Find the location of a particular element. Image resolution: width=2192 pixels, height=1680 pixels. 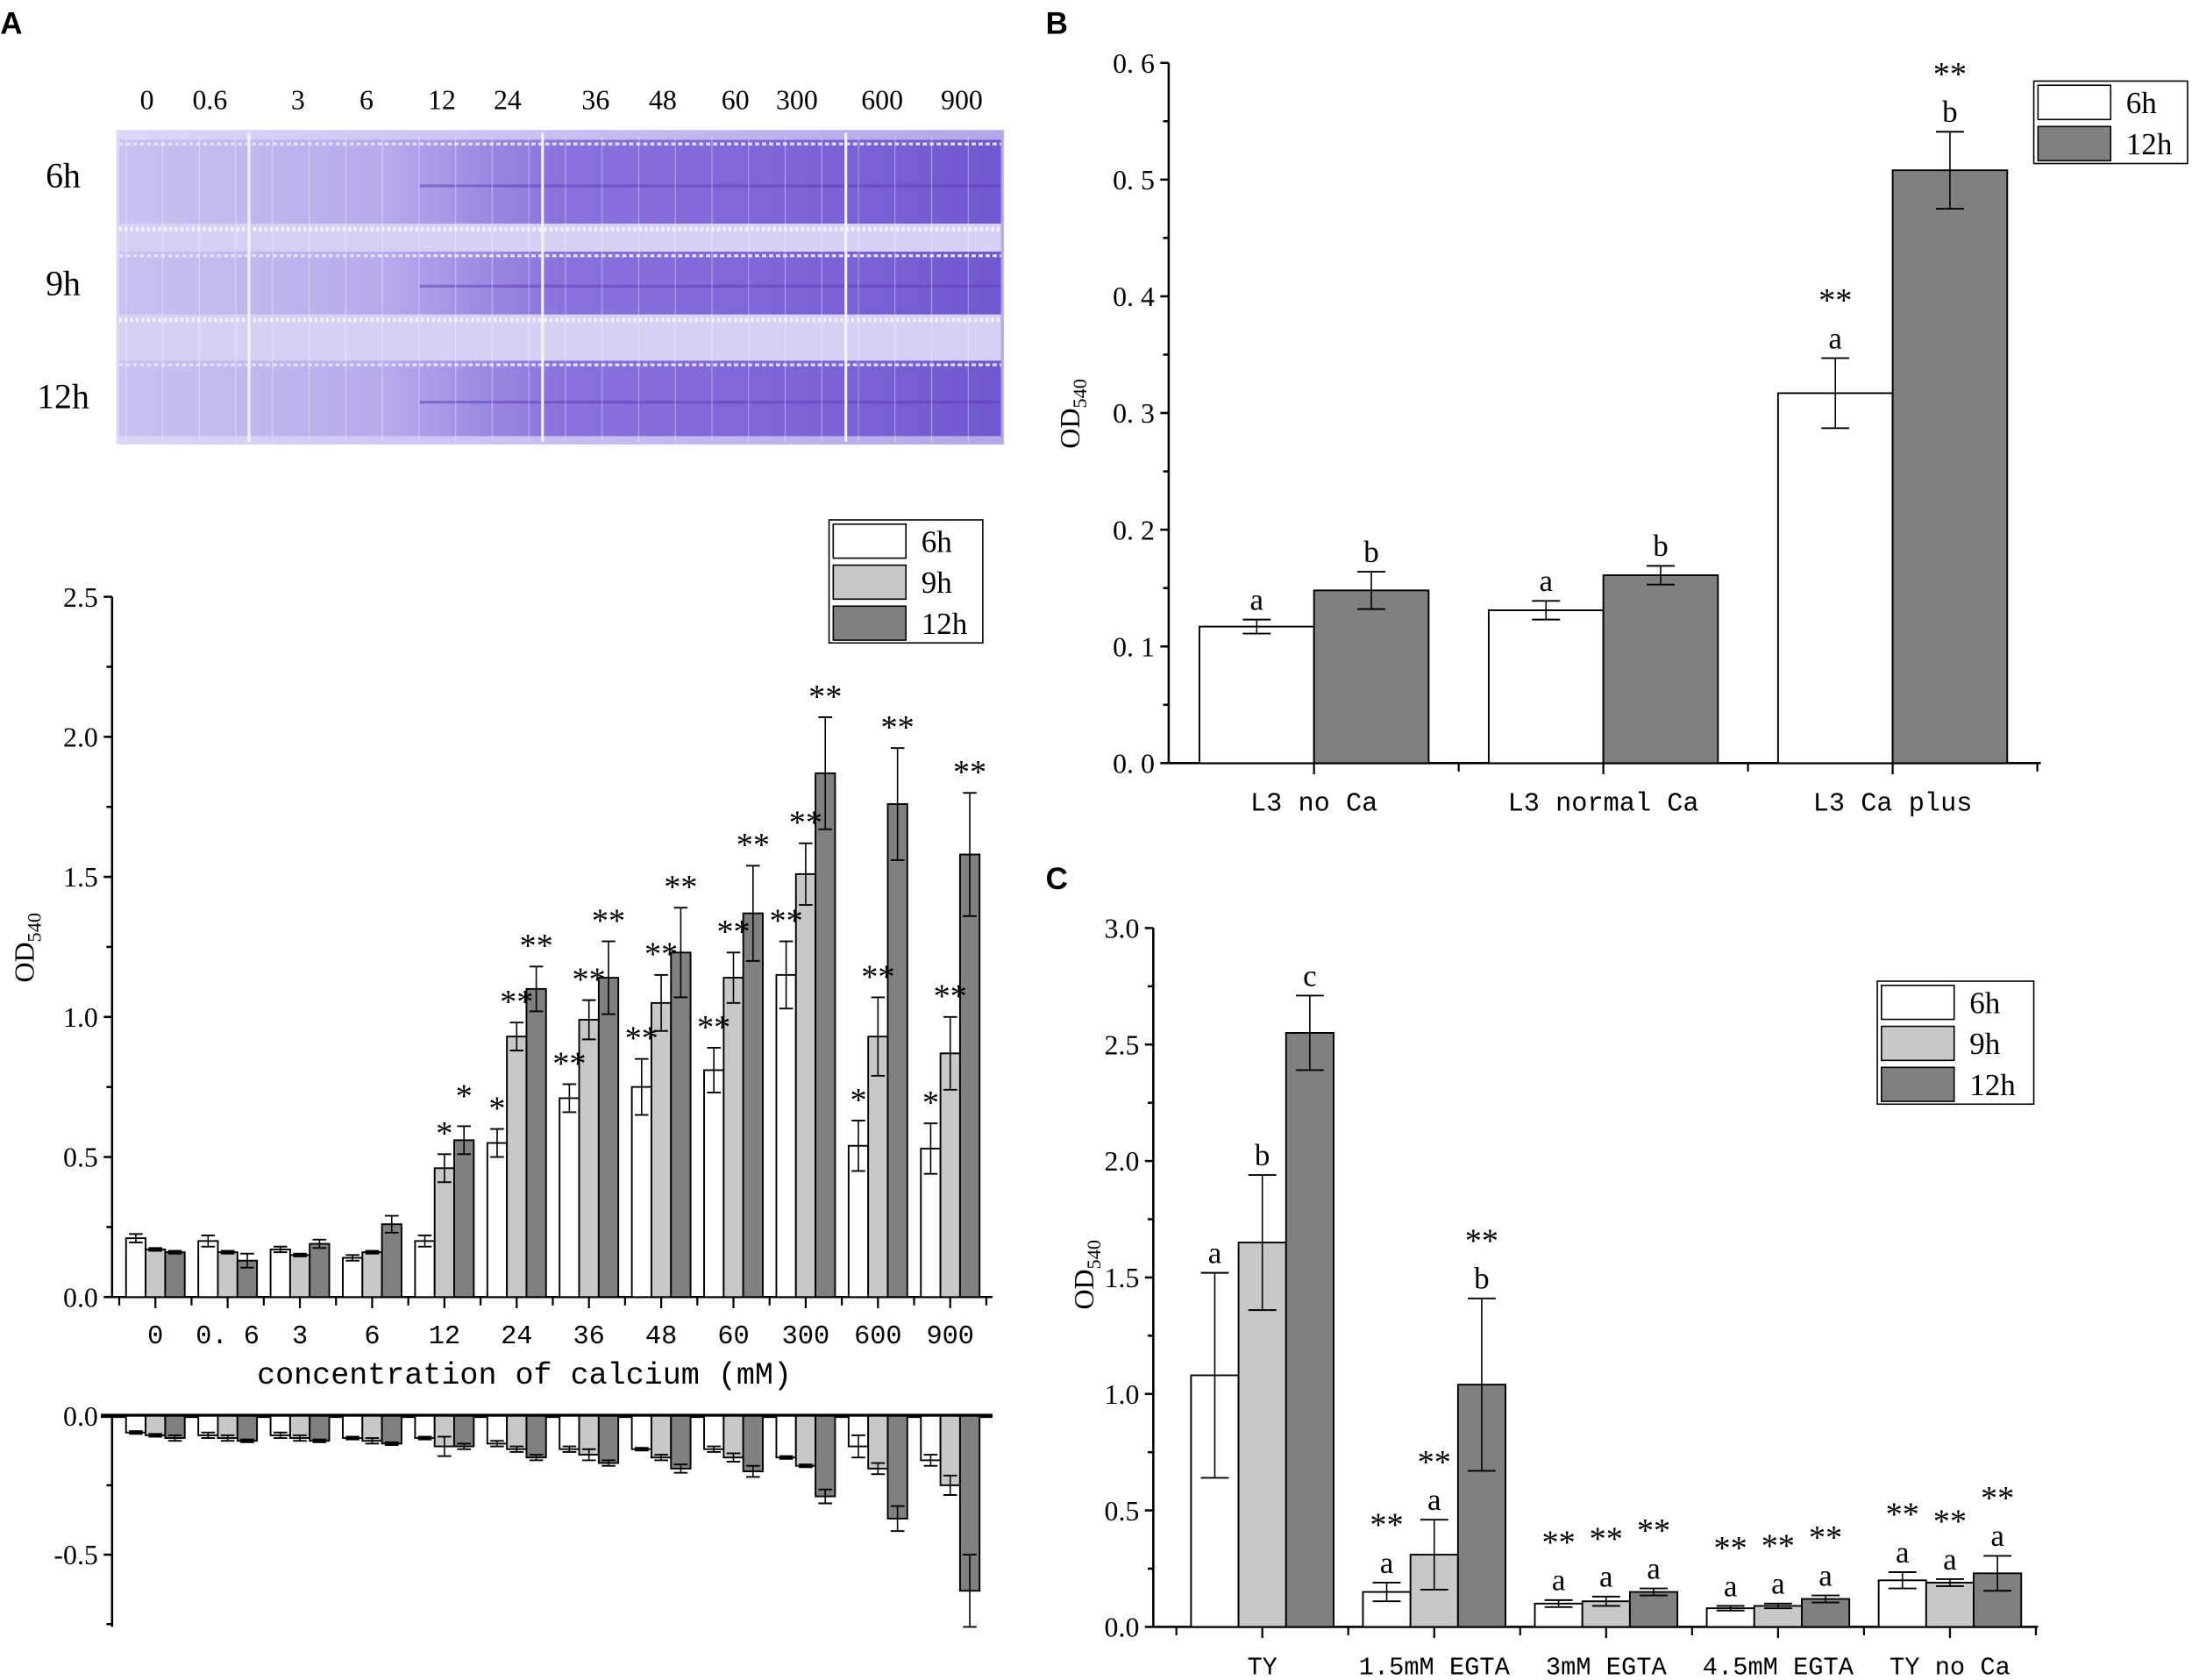

x-tick-label: 3 is located at coordinates (300, 1337).